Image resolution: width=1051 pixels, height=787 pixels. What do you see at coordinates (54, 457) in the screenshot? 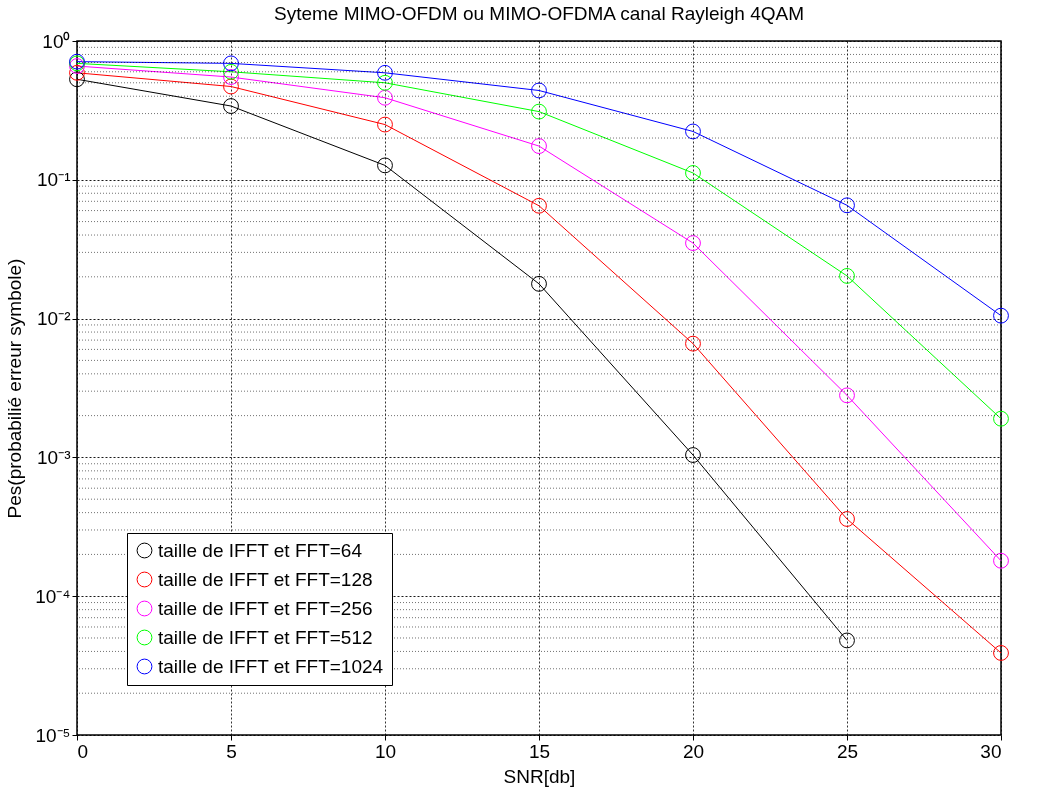
I see `y-tick-label: 10⁻³` at bounding box center [54, 457].